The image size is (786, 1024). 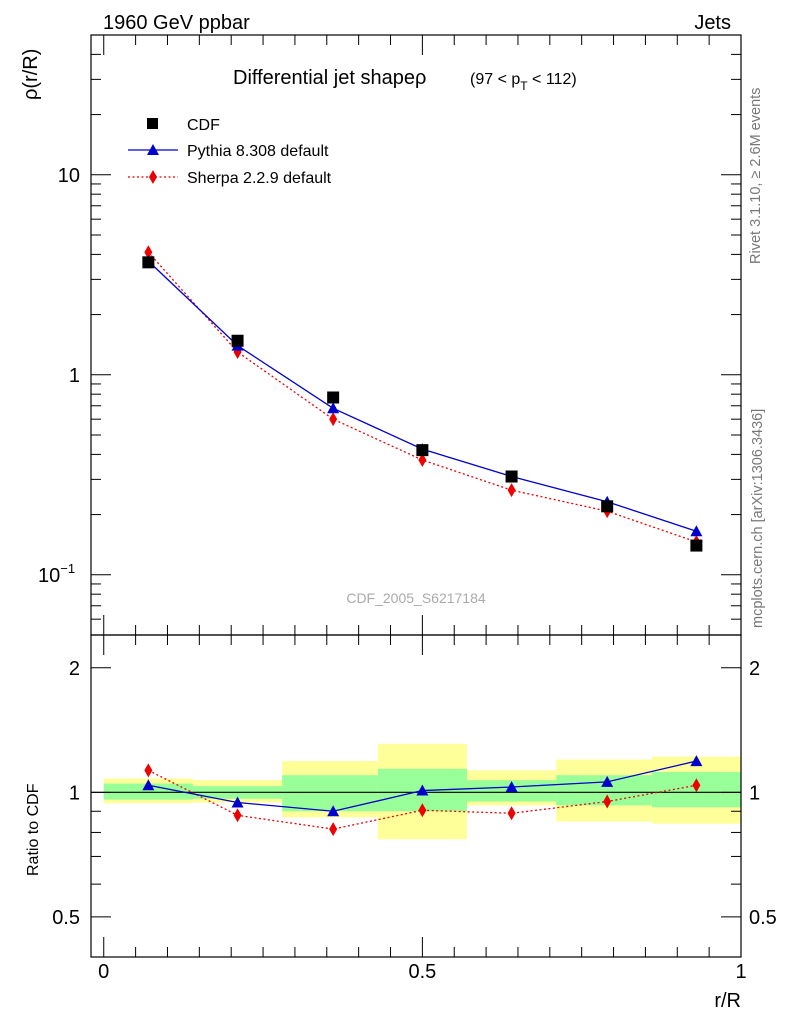 What do you see at coordinates (329, 78) in the screenshot?
I see `chart-title: Differential jet shapeρ` at bounding box center [329, 78].